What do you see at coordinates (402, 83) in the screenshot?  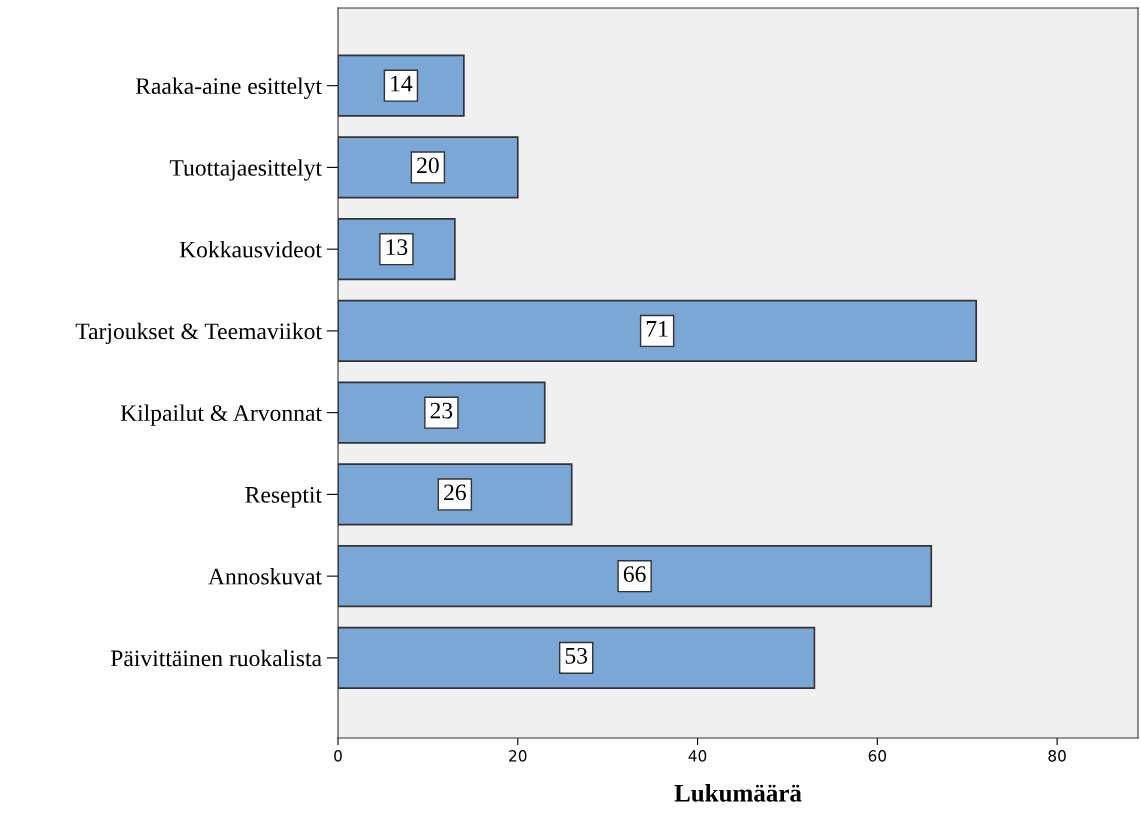 I see `data-label: 14` at bounding box center [402, 83].